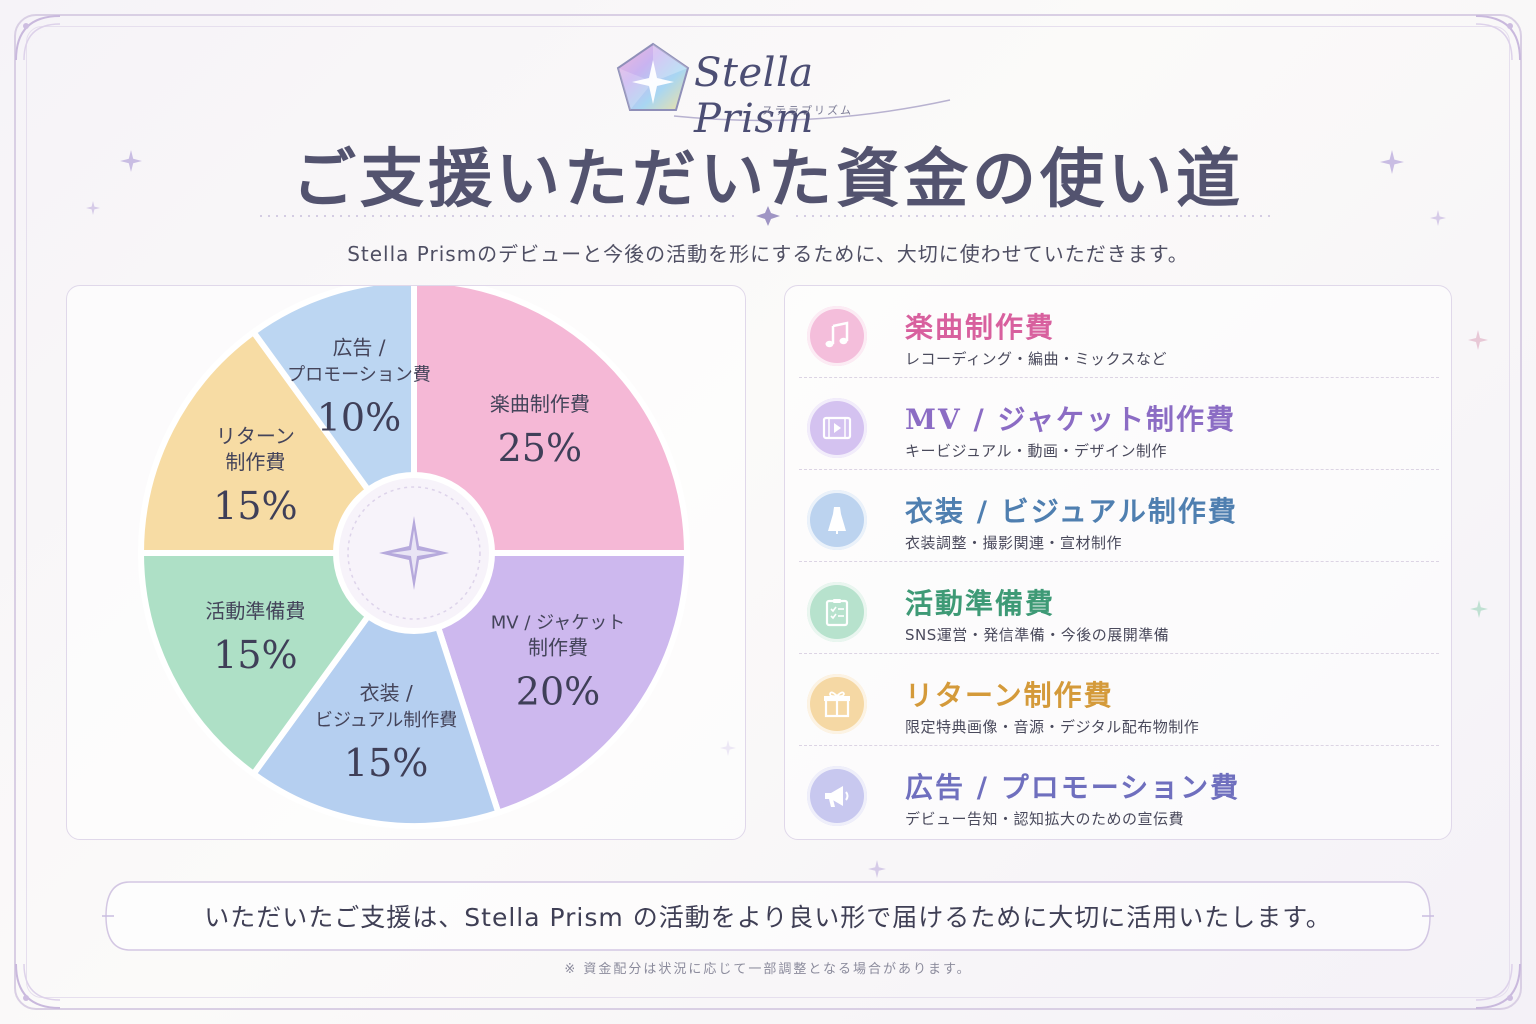 This screenshot has height=1024, width=1536. Describe the element at coordinates (1045, 819) in the screenshot. I see `item-desc: デビュー告知・認知拡大のための宣伝費` at that location.